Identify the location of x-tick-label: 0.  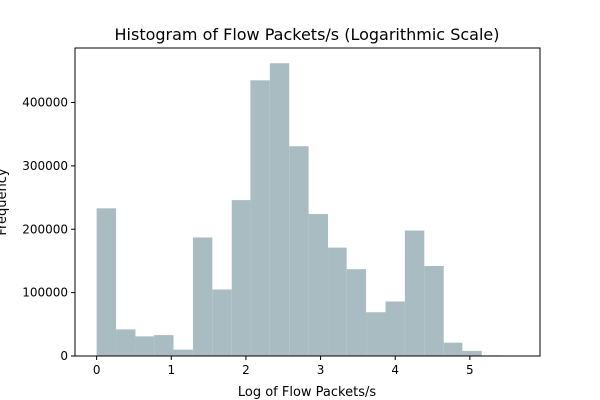
(97, 370).